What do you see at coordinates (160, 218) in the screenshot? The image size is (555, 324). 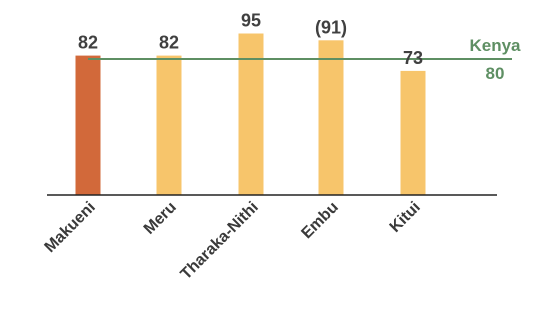 I see `category-label-meru: Meru` at bounding box center [160, 218].